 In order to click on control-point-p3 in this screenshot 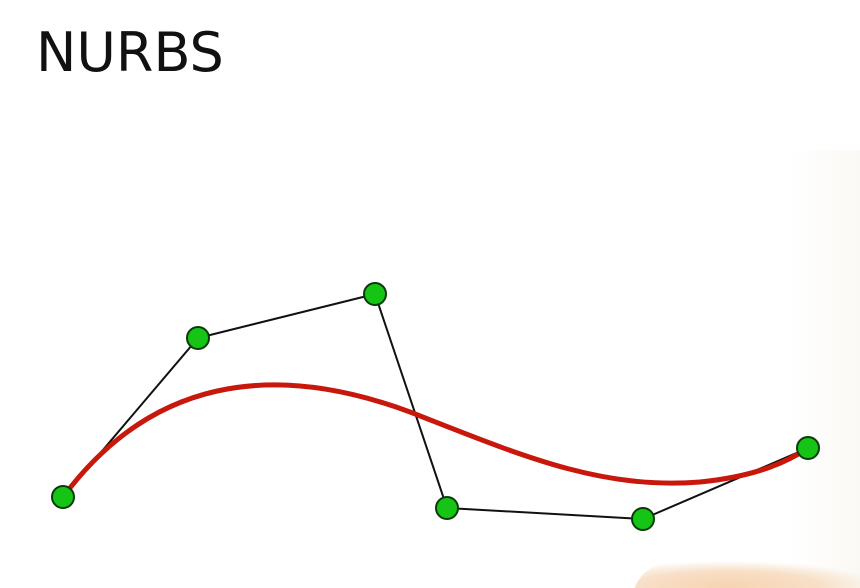, I will do `click(447, 508)`.